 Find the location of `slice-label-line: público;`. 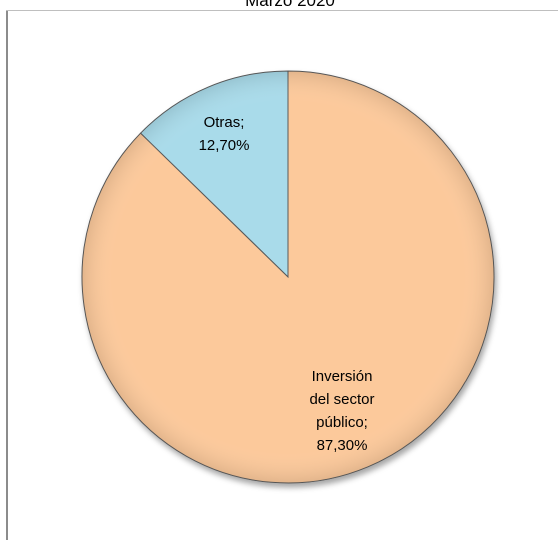

slice-label-line: público; is located at coordinates (342, 422).